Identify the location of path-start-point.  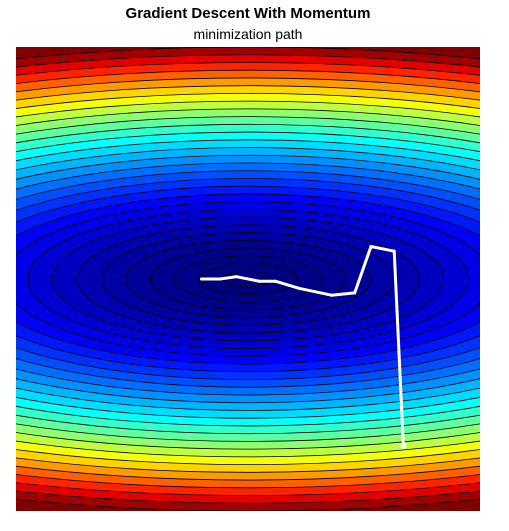
(403, 446).